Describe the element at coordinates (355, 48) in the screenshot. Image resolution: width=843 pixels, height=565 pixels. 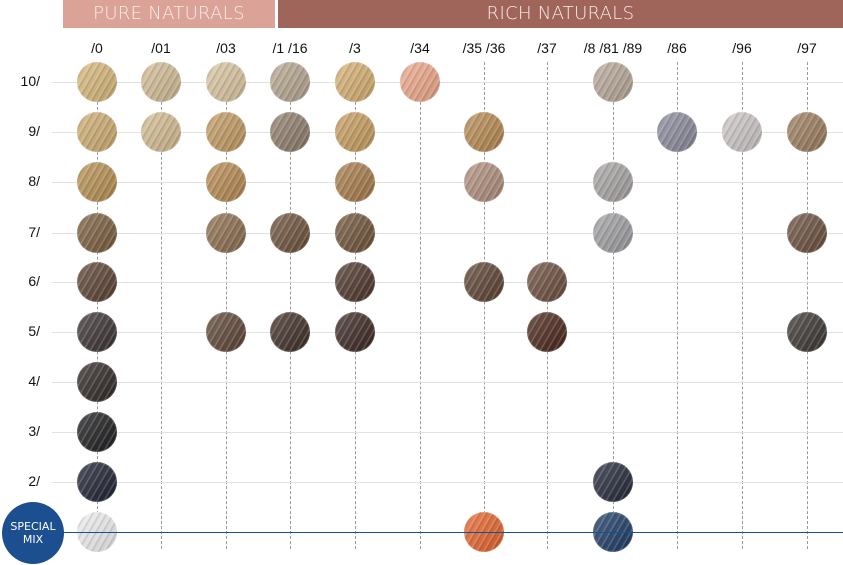
I see `column-label: /3` at that location.